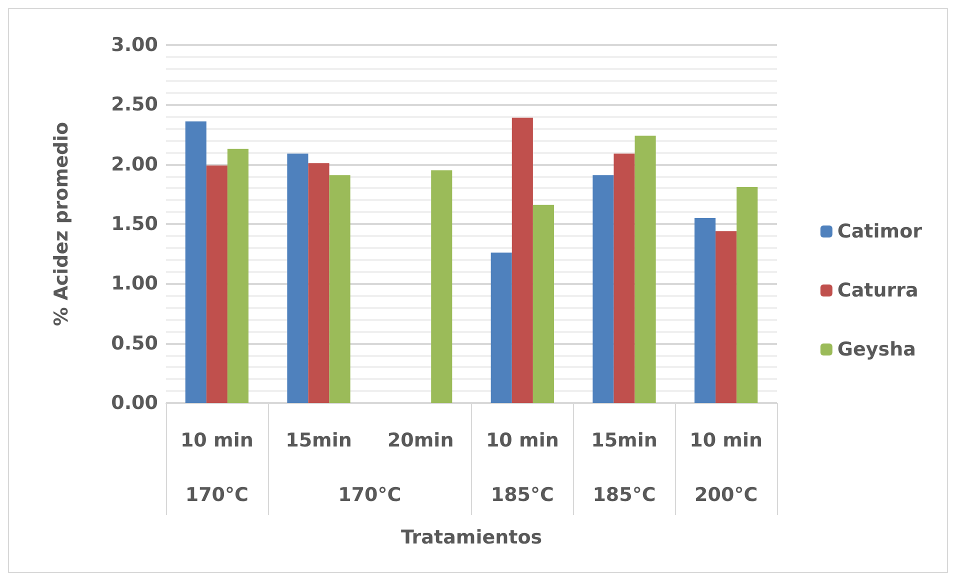 The image size is (956, 581). I want to click on y-tick-label: 2.50, so click(134, 105).